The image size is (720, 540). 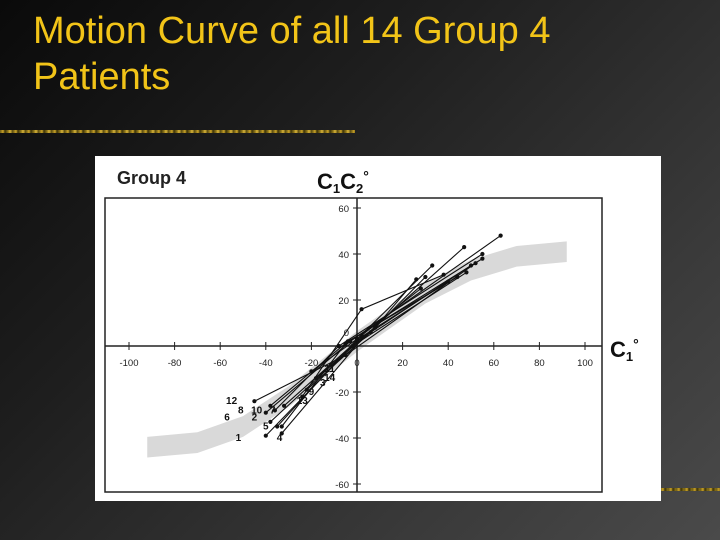 What do you see at coordinates (227, 417) in the screenshot?
I see `point-label-6: 6` at bounding box center [227, 417].